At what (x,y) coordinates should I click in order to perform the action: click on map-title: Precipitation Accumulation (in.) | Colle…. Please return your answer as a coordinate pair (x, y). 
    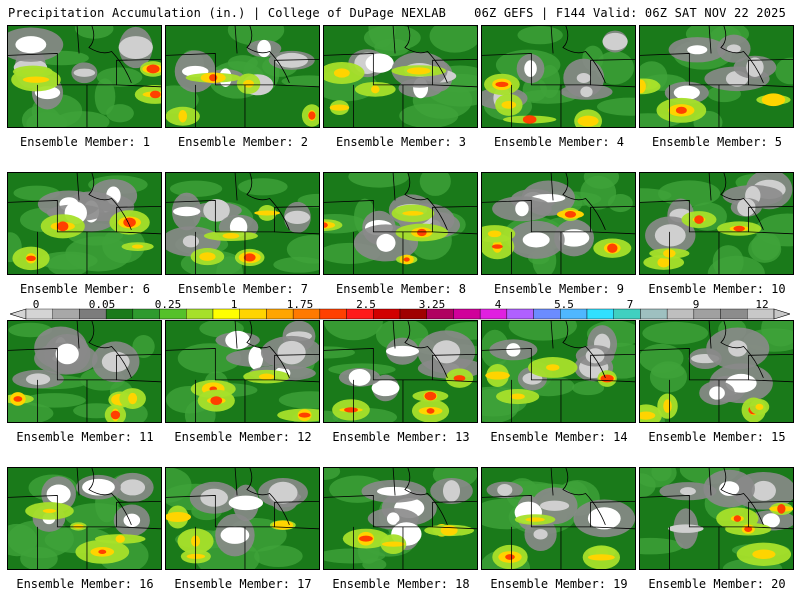
    Looking at the image, I should click on (227, 13).